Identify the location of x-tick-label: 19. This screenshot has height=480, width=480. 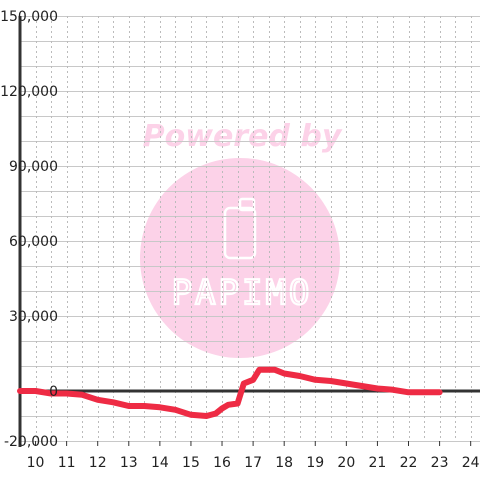
(315, 463).